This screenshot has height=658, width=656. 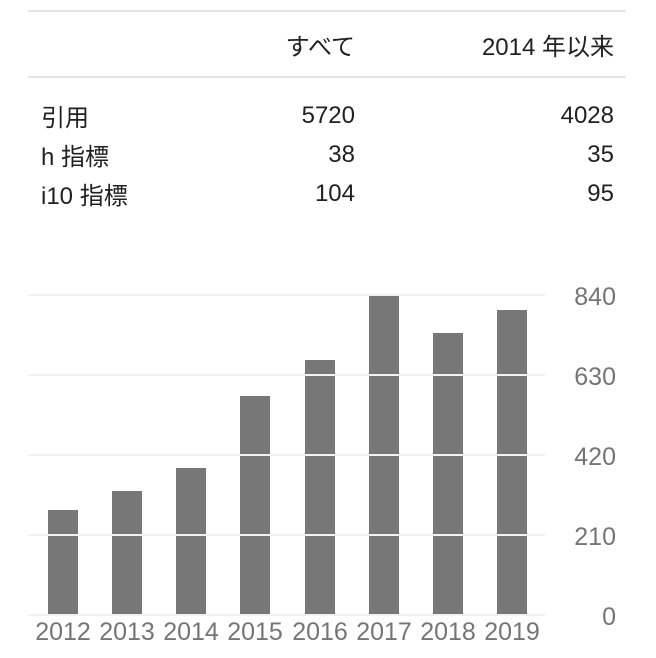 I want to click on bar-2015, so click(x=255, y=505).